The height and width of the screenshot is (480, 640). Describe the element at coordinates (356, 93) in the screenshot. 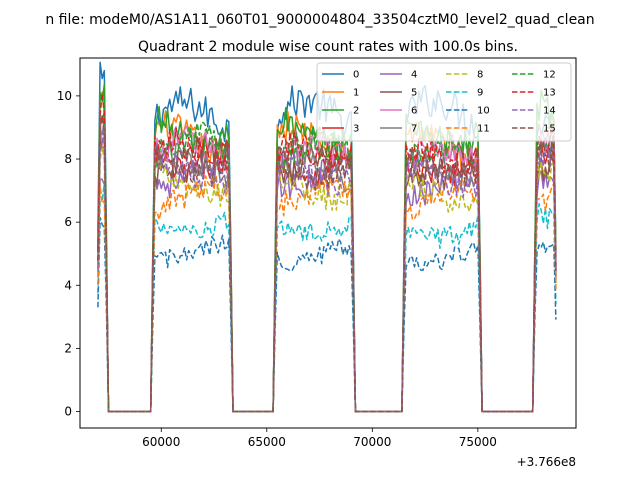

I see `legend-label-1: 1` at that location.